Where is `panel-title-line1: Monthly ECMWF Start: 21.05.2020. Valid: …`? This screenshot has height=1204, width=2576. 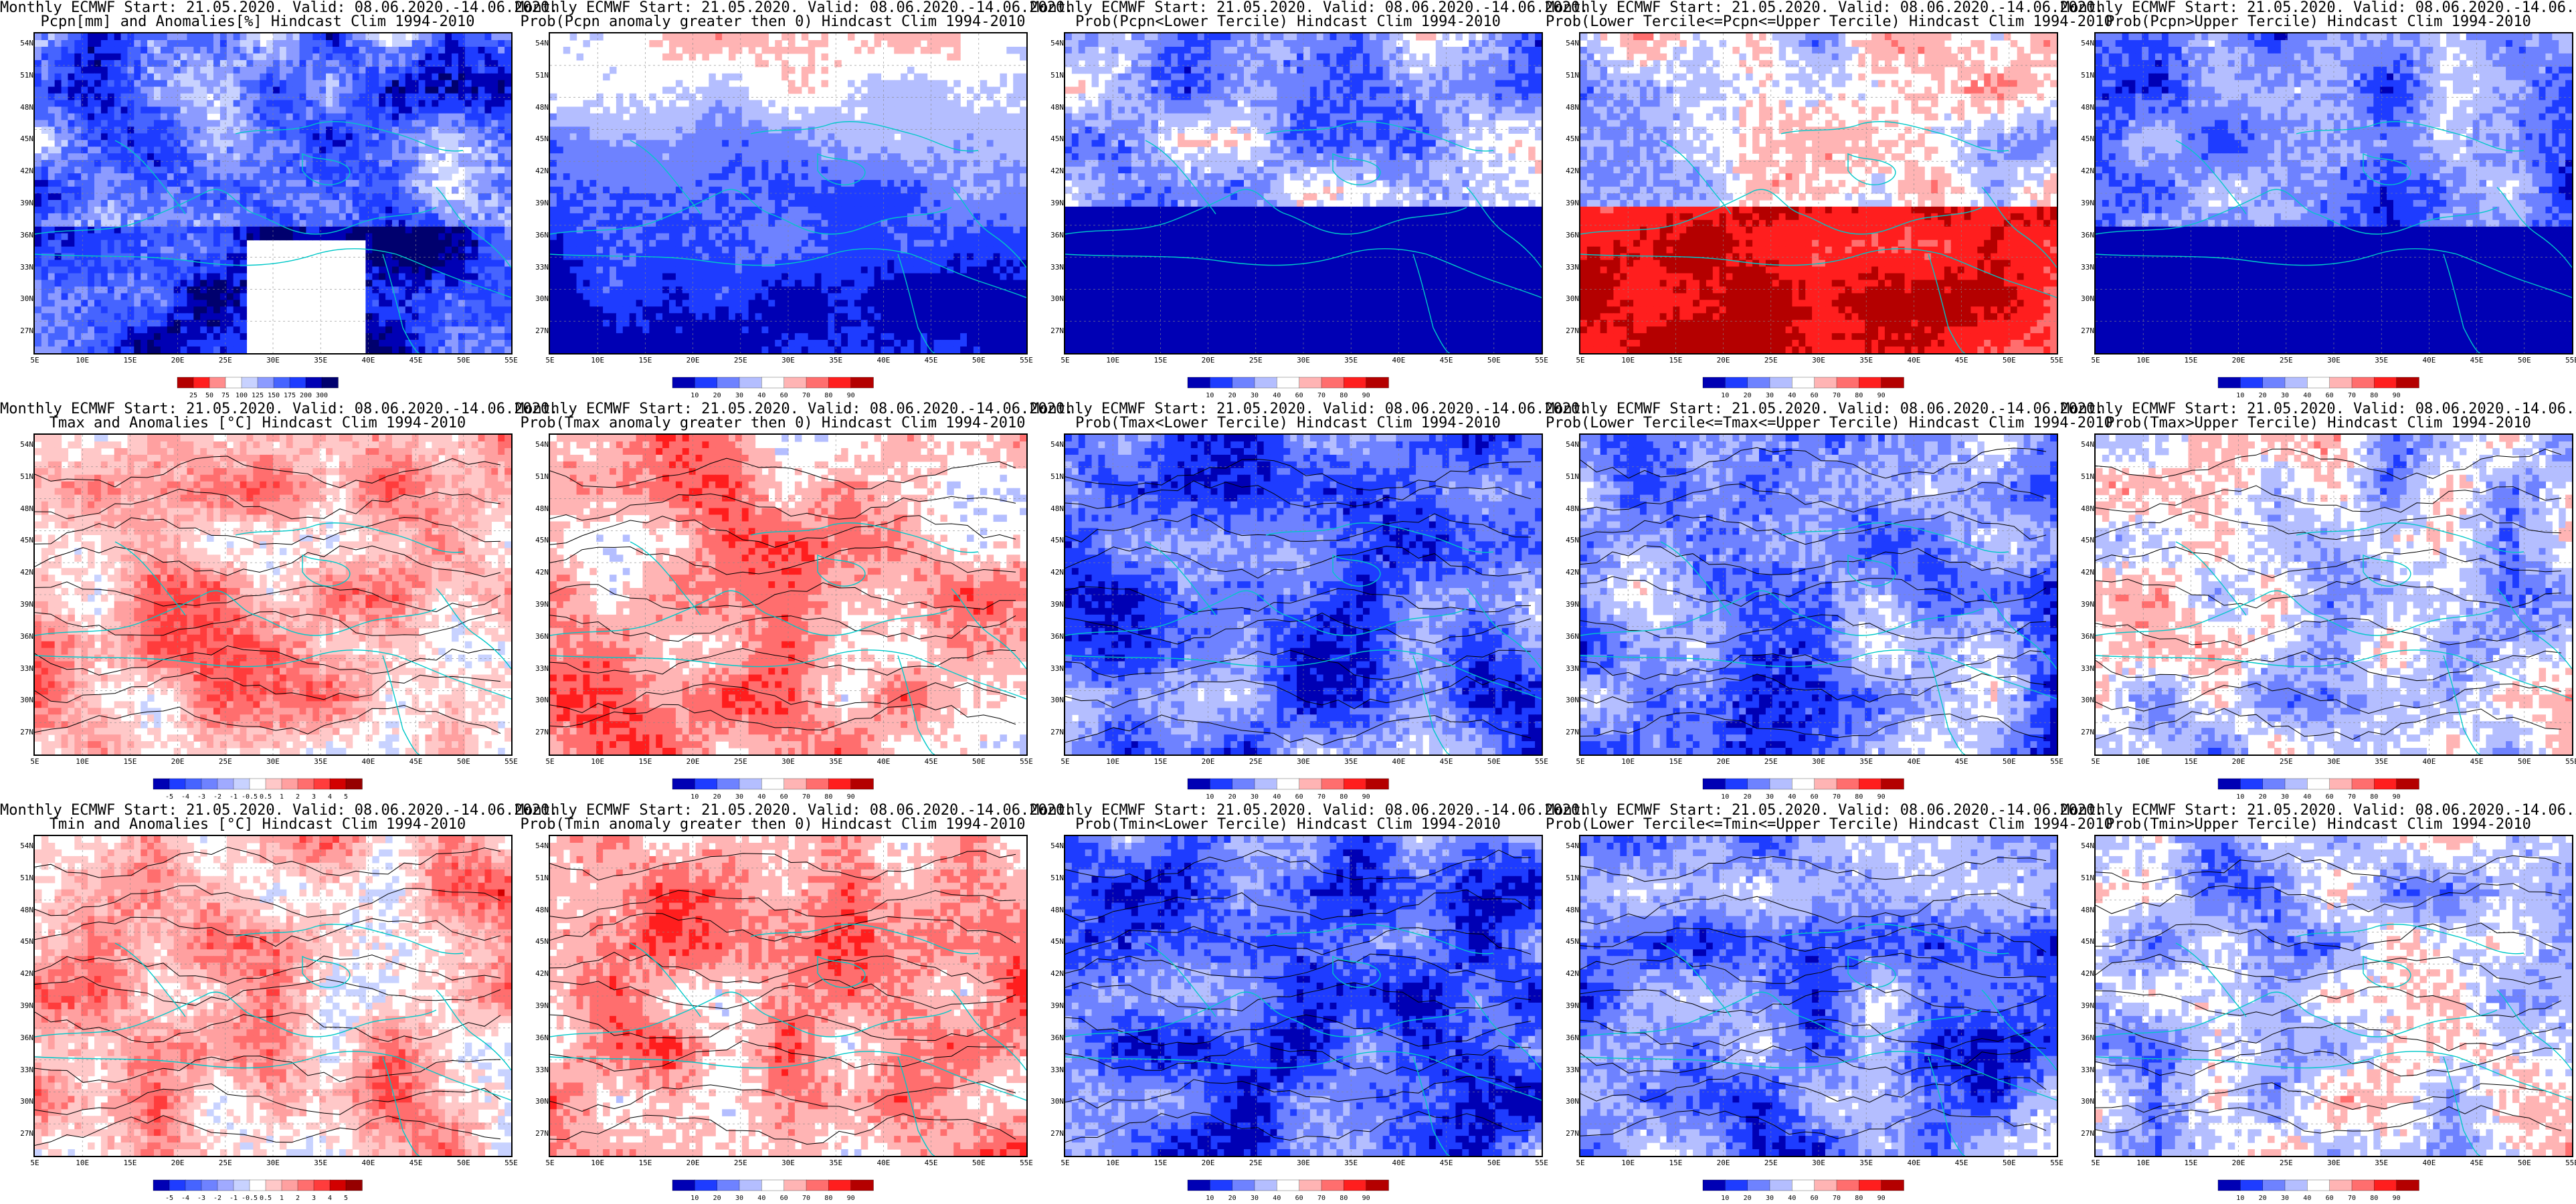
panel-title-line1: Monthly ECMWF Start: 21.05.2020. Valid: … is located at coordinates (1825, 810).